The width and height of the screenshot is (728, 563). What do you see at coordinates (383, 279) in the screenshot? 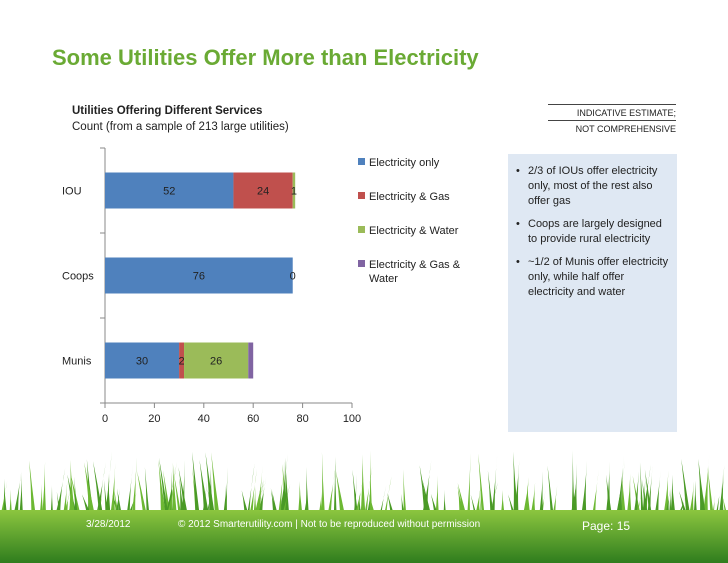
I see `legend-label: Water` at bounding box center [383, 279].